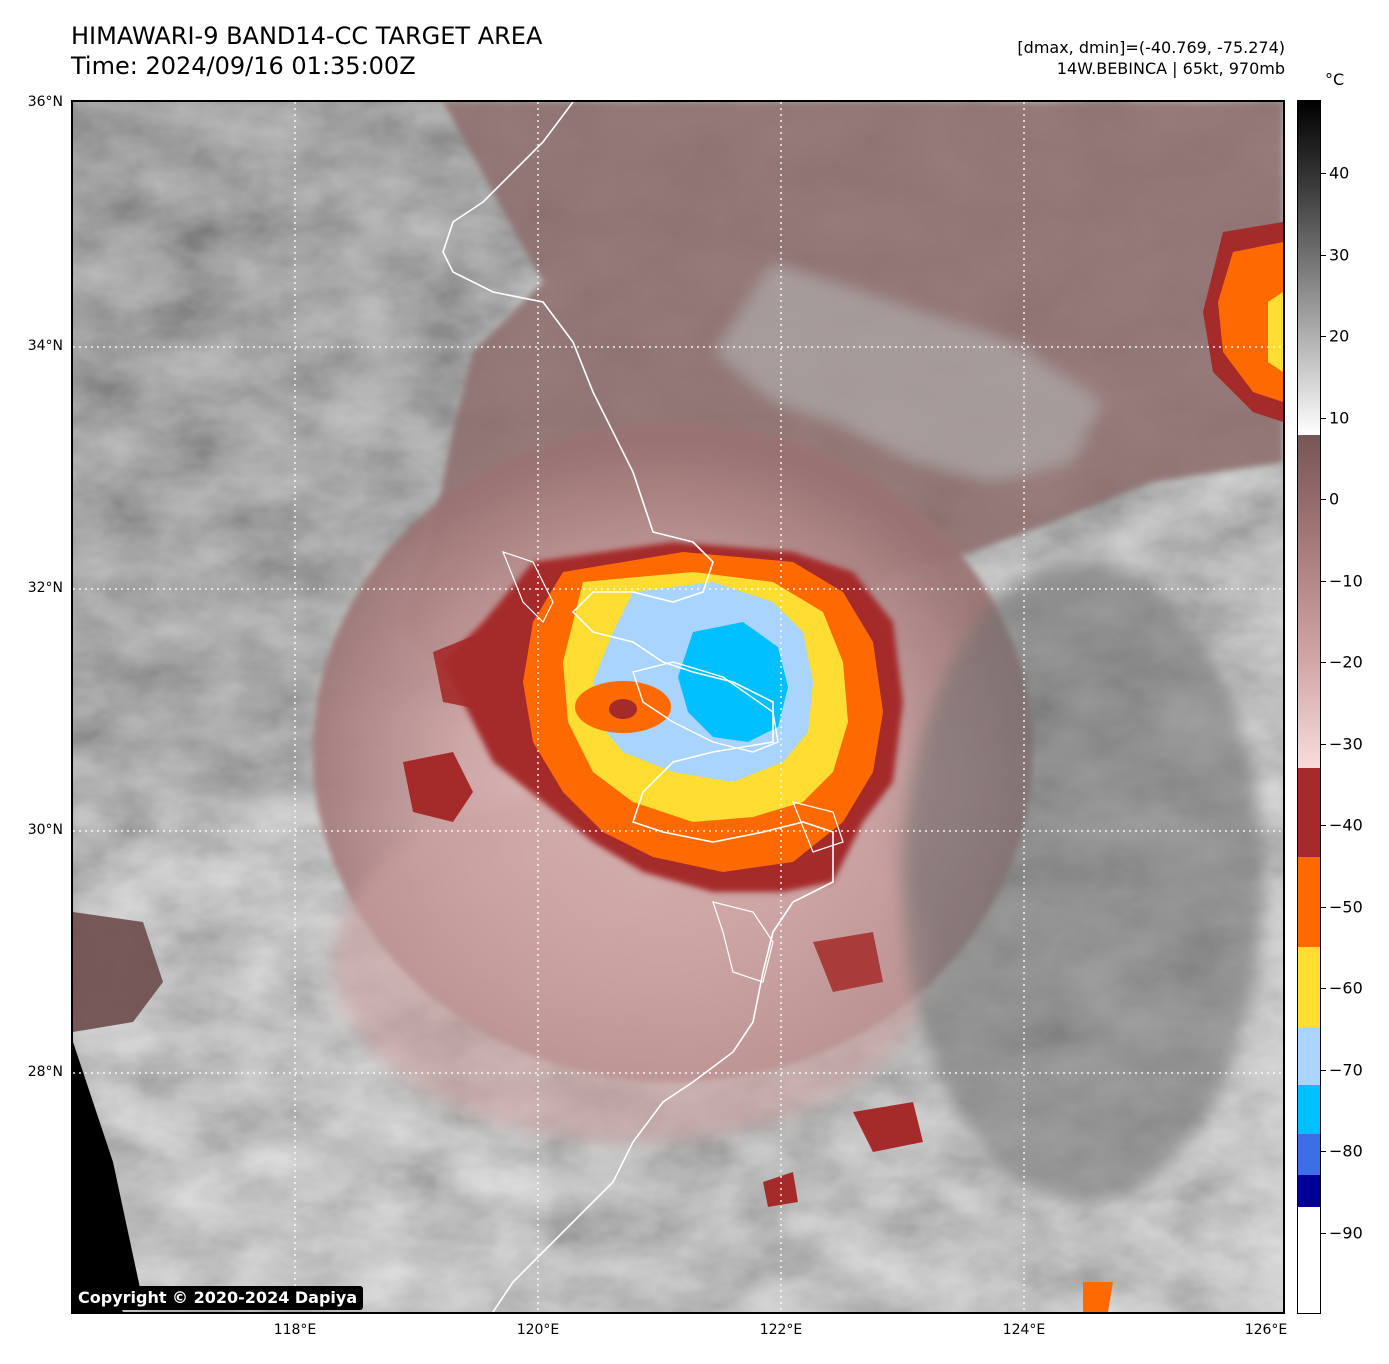 The width and height of the screenshot is (1389, 1364). I want to click on colorbar-tick-label: 40, so click(1339, 173).